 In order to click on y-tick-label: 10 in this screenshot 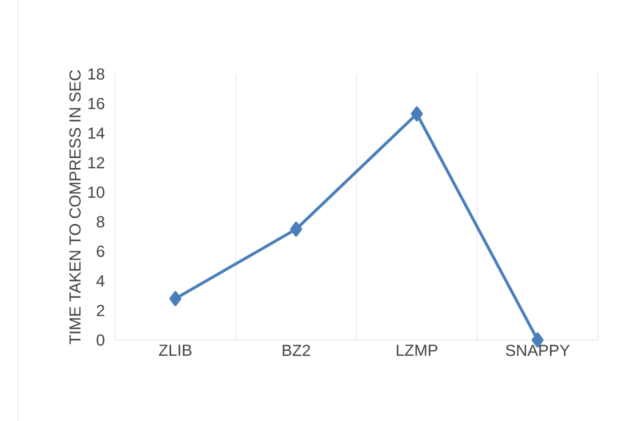, I will do `click(96, 192)`.